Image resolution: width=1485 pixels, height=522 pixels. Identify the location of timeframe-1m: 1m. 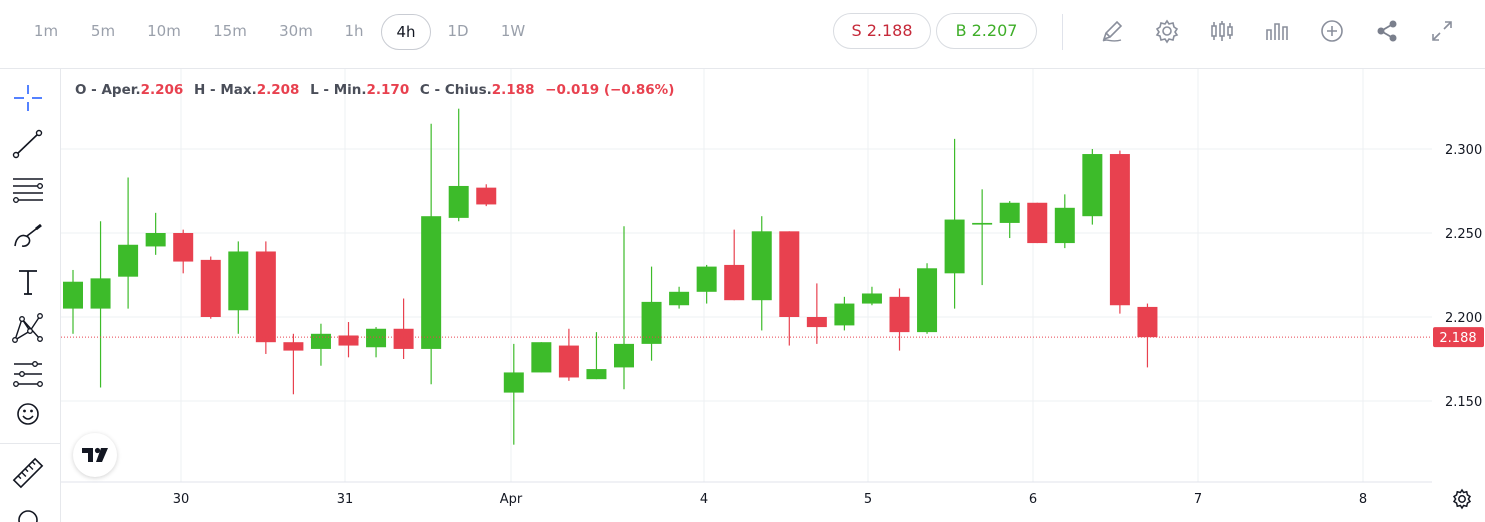
(46, 31).